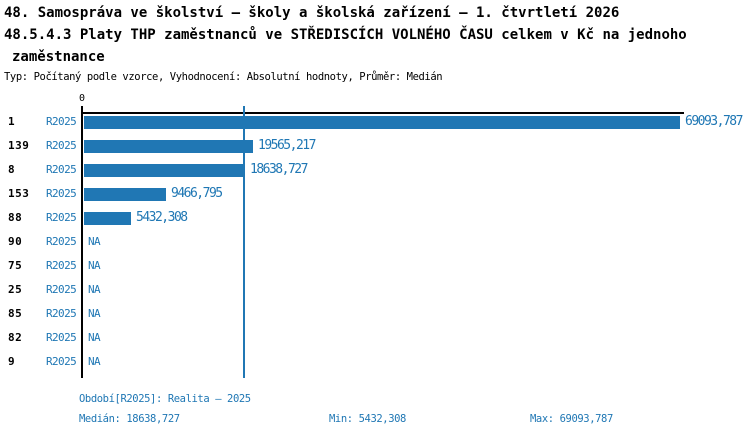  What do you see at coordinates (375, 314) in the screenshot?
I see `chart-row: 85 R2025 NA` at bounding box center [375, 314].